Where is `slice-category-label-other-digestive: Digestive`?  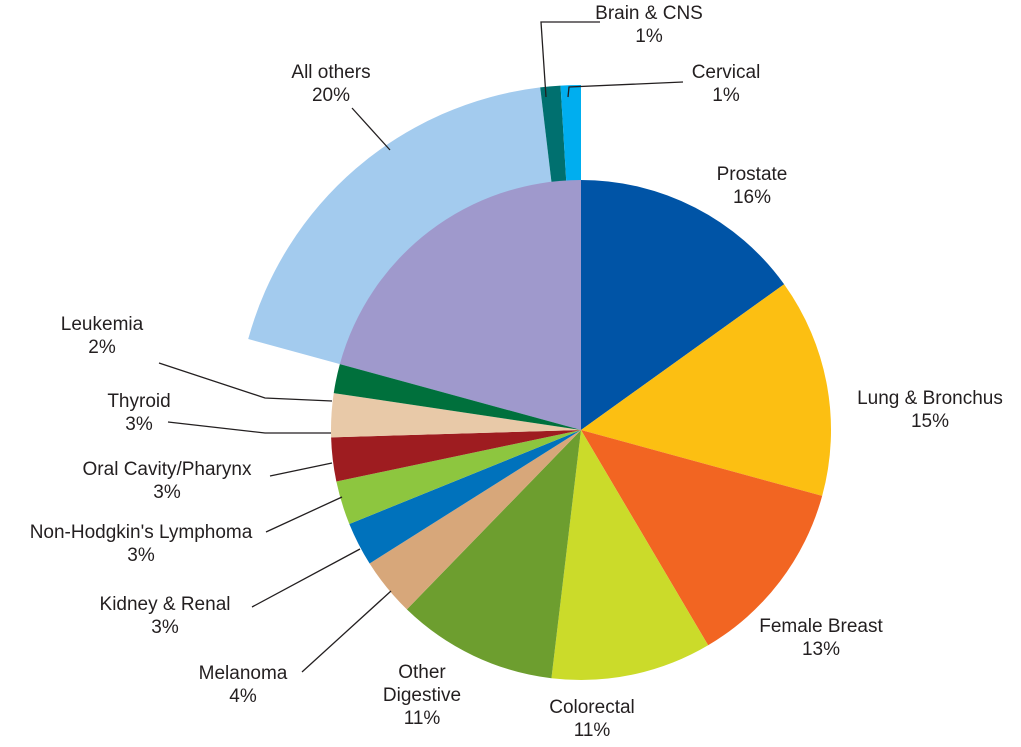
slice-category-label-other-digestive: Digestive is located at coordinates (422, 695).